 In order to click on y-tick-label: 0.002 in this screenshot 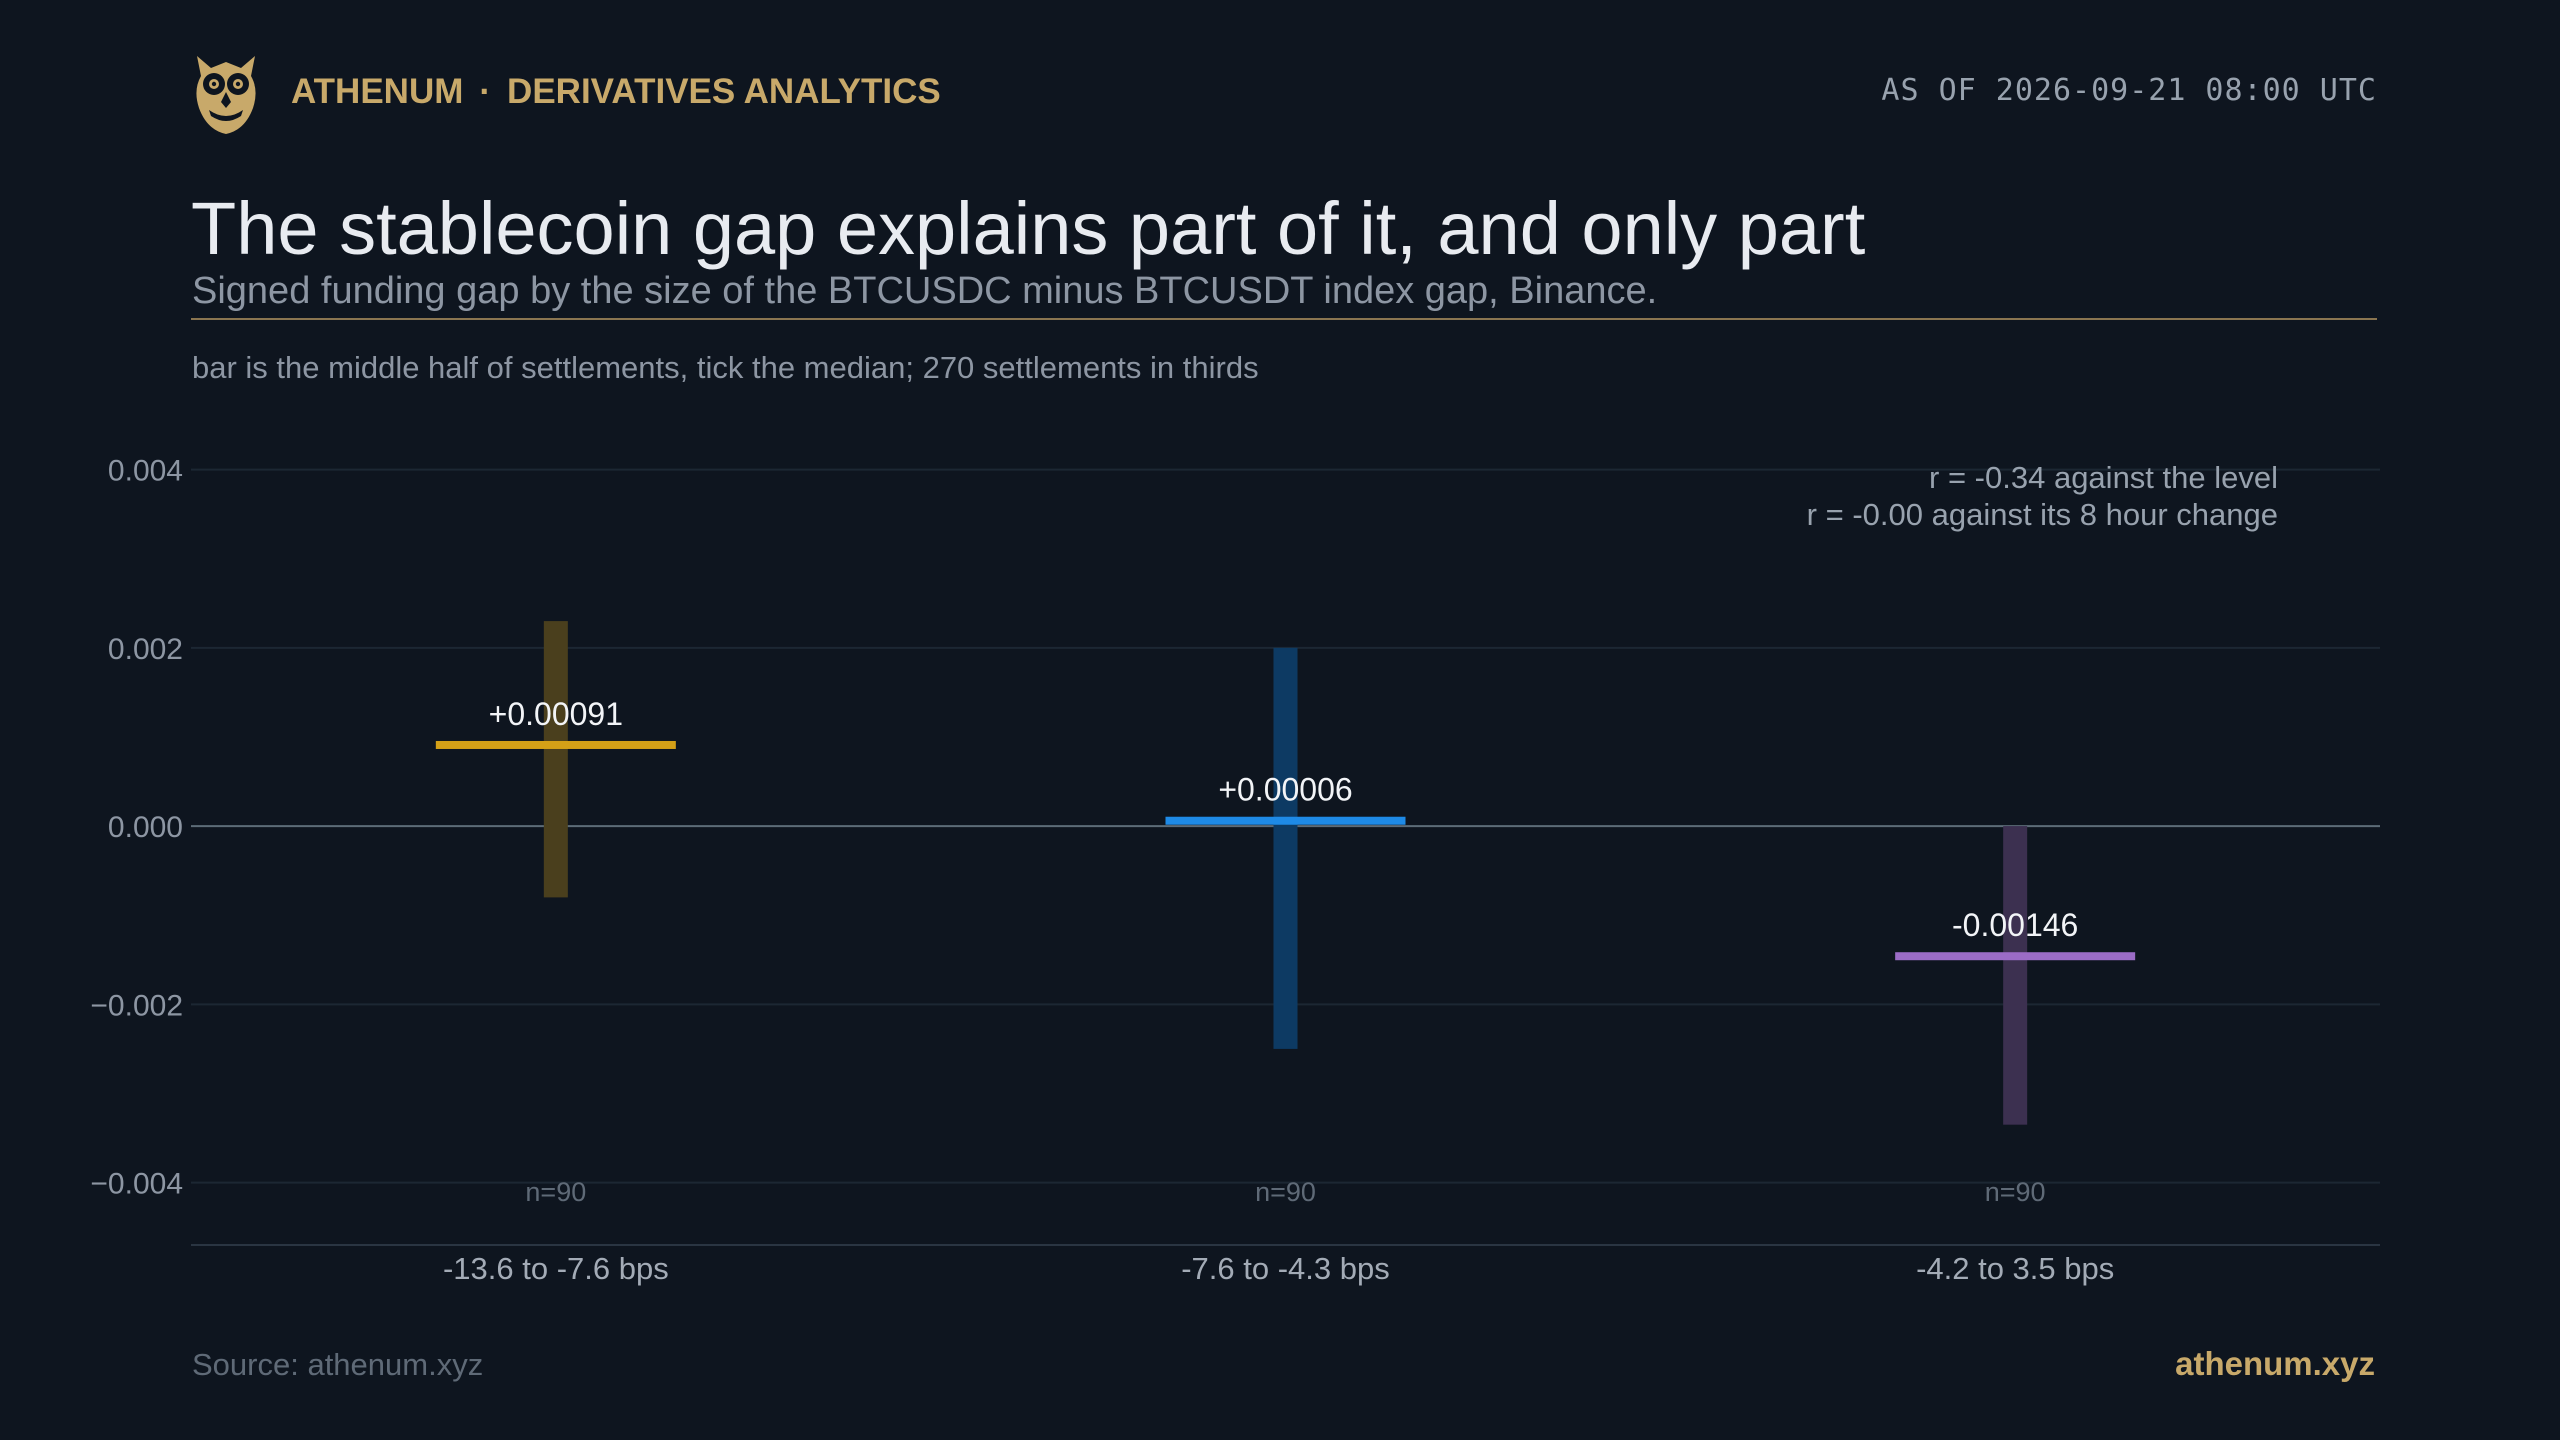, I will do `click(145, 649)`.